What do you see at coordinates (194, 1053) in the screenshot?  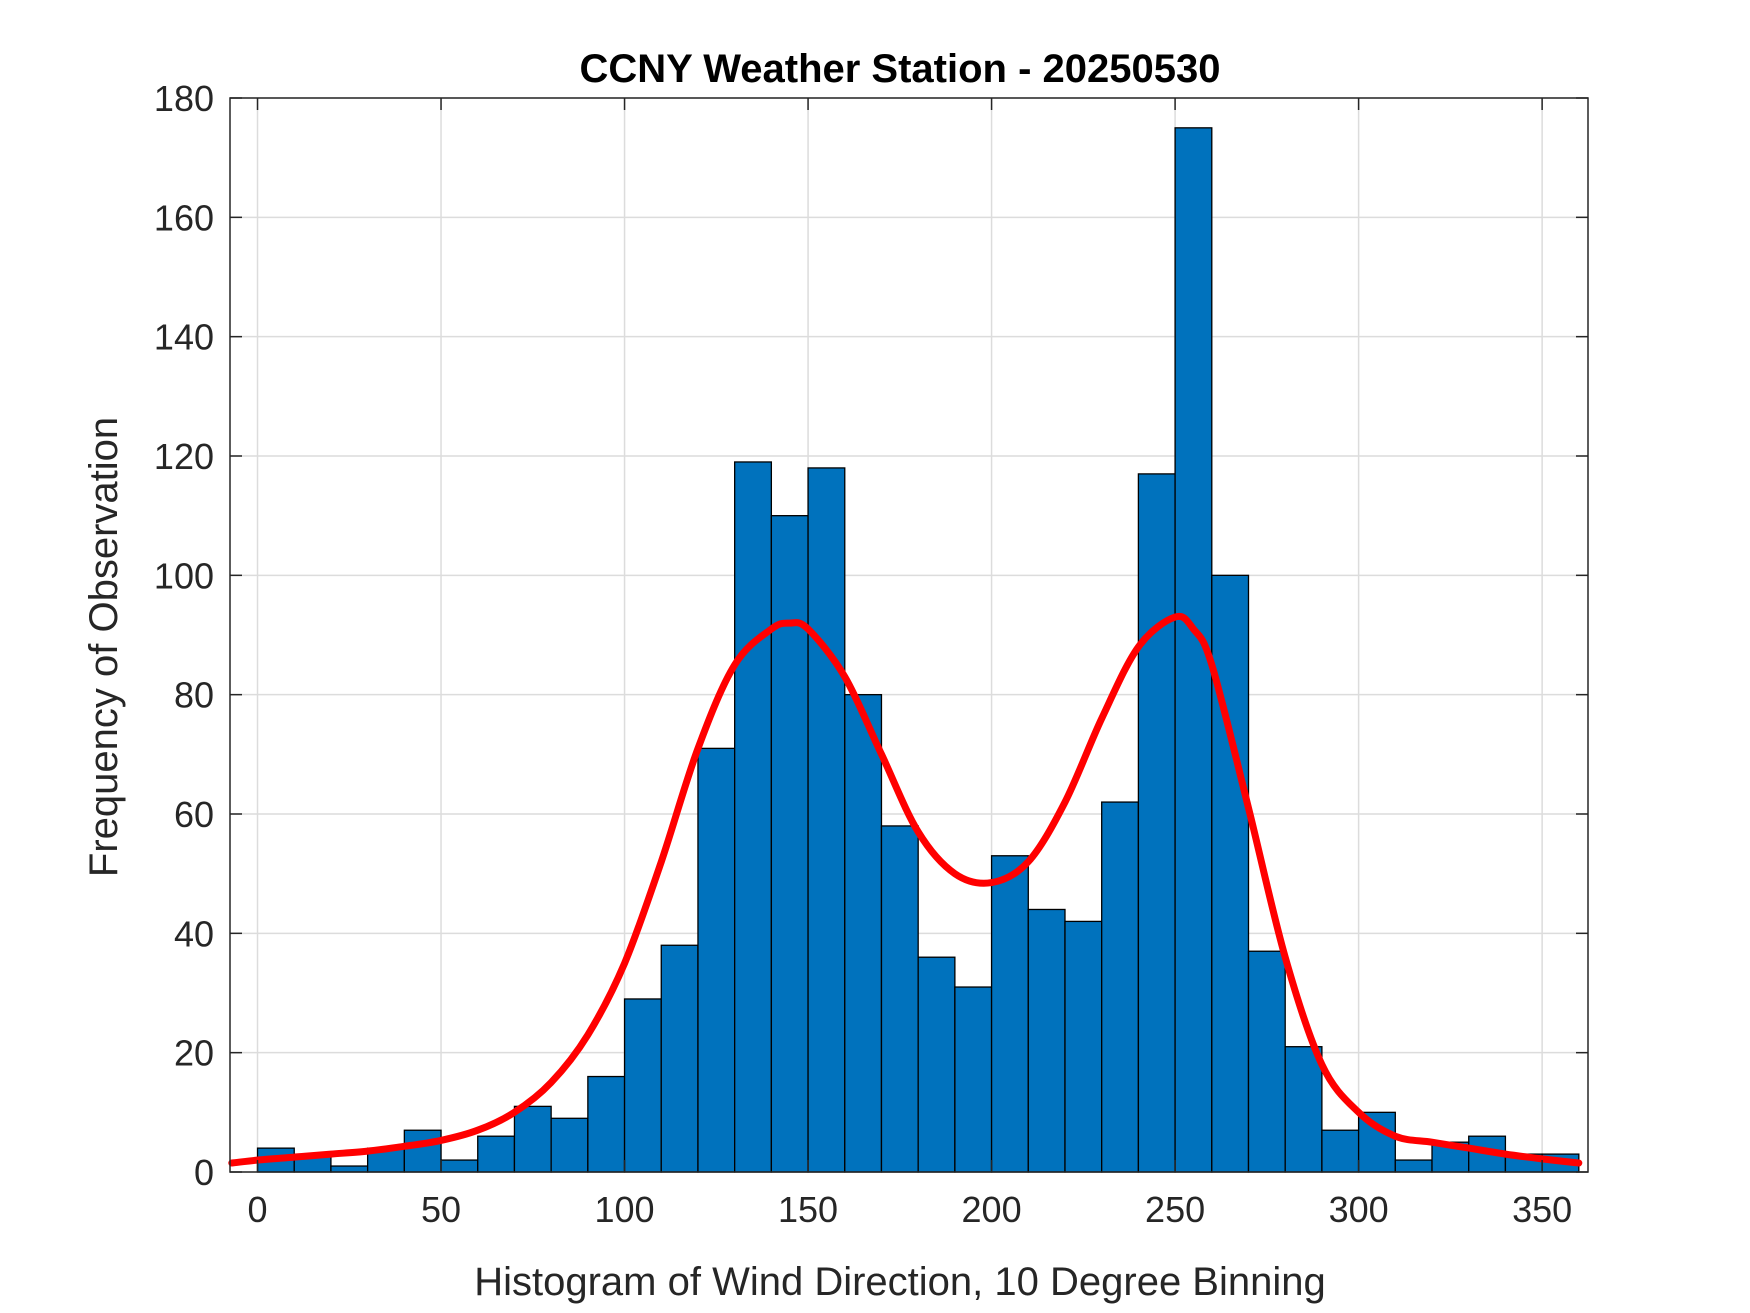 I see `y-tick-label: 20` at bounding box center [194, 1053].